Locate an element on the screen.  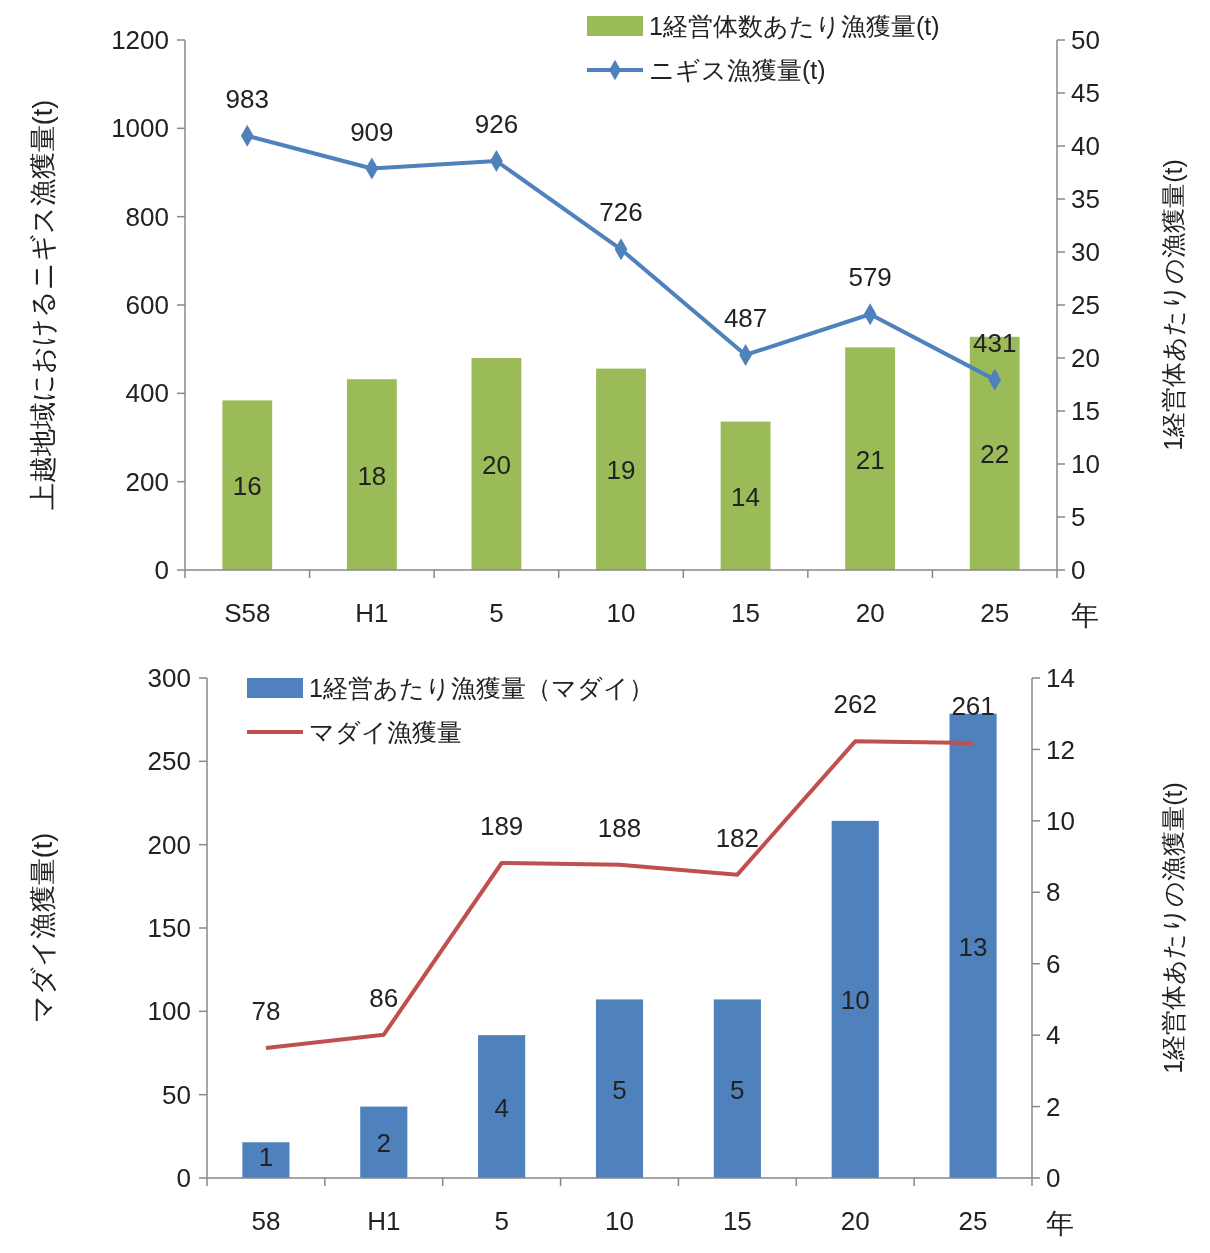
data-label: 18 is located at coordinates (372, 475).